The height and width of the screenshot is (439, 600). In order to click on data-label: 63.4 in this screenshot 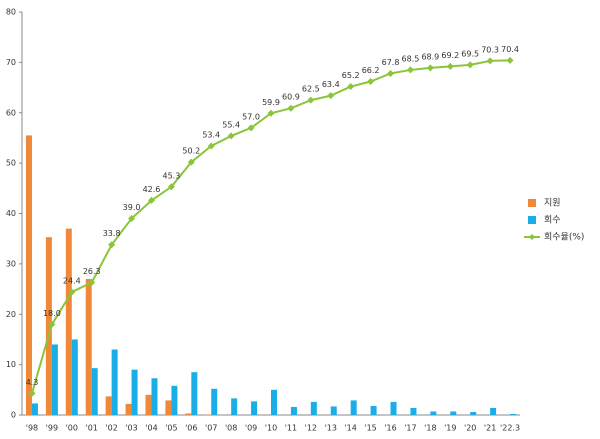, I will do `click(331, 84)`.